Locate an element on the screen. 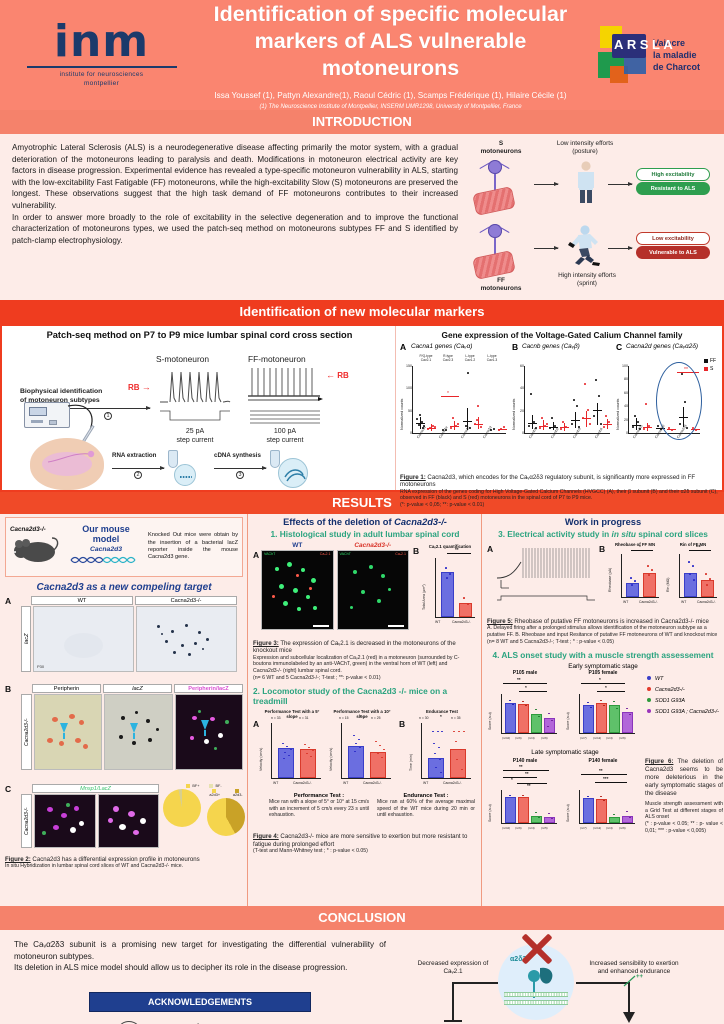 The width and height of the screenshot is (724, 1024). fig3-scalebar-ko is located at coordinates (396, 626).